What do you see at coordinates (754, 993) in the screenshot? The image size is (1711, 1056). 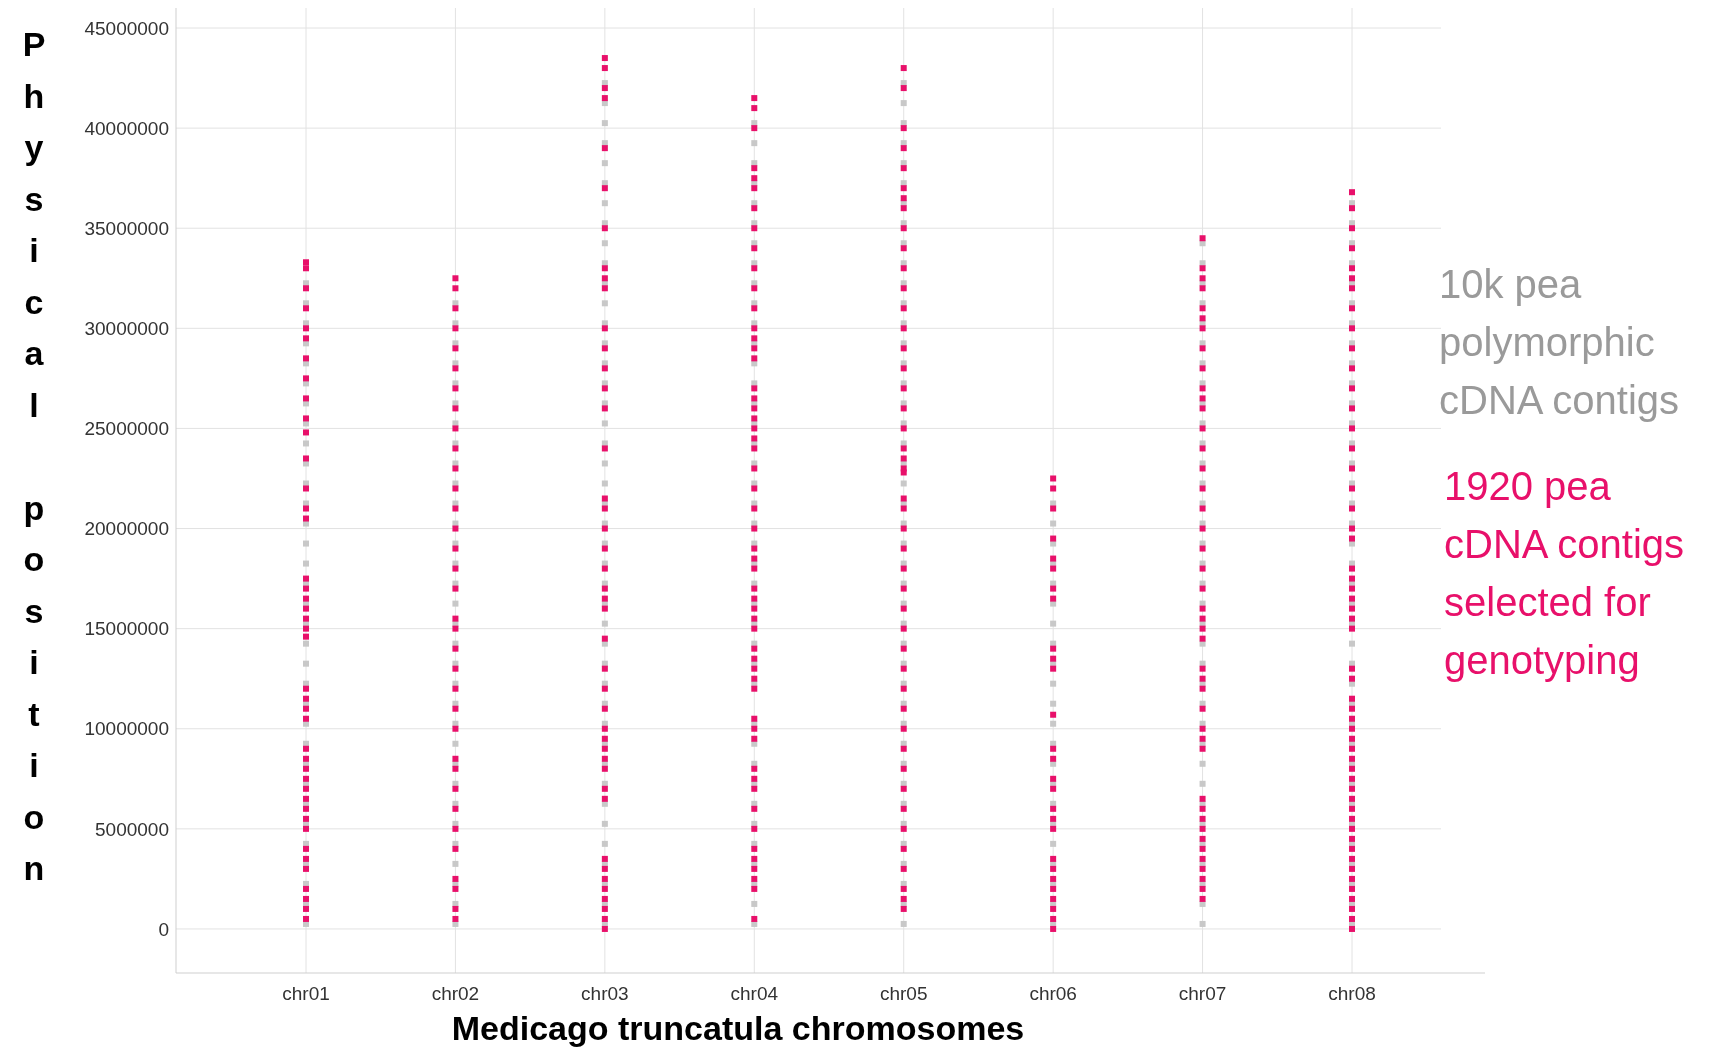 I see `x-tick-label: chr04` at bounding box center [754, 993].